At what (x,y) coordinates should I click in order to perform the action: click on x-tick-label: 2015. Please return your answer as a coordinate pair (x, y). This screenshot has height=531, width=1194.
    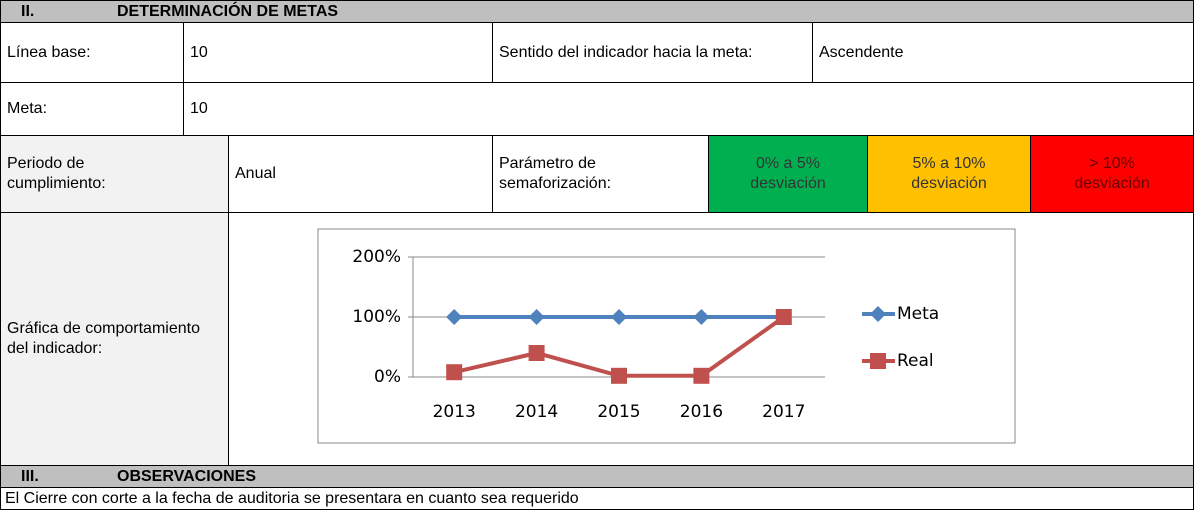
    Looking at the image, I should click on (618, 412).